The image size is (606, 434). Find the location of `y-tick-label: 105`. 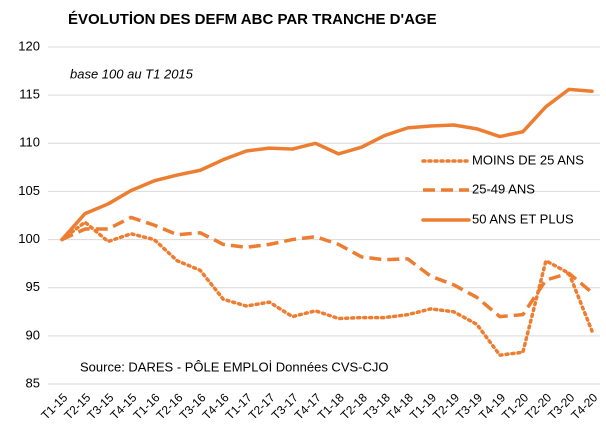

y-tick-label: 105 is located at coordinates (29, 190).